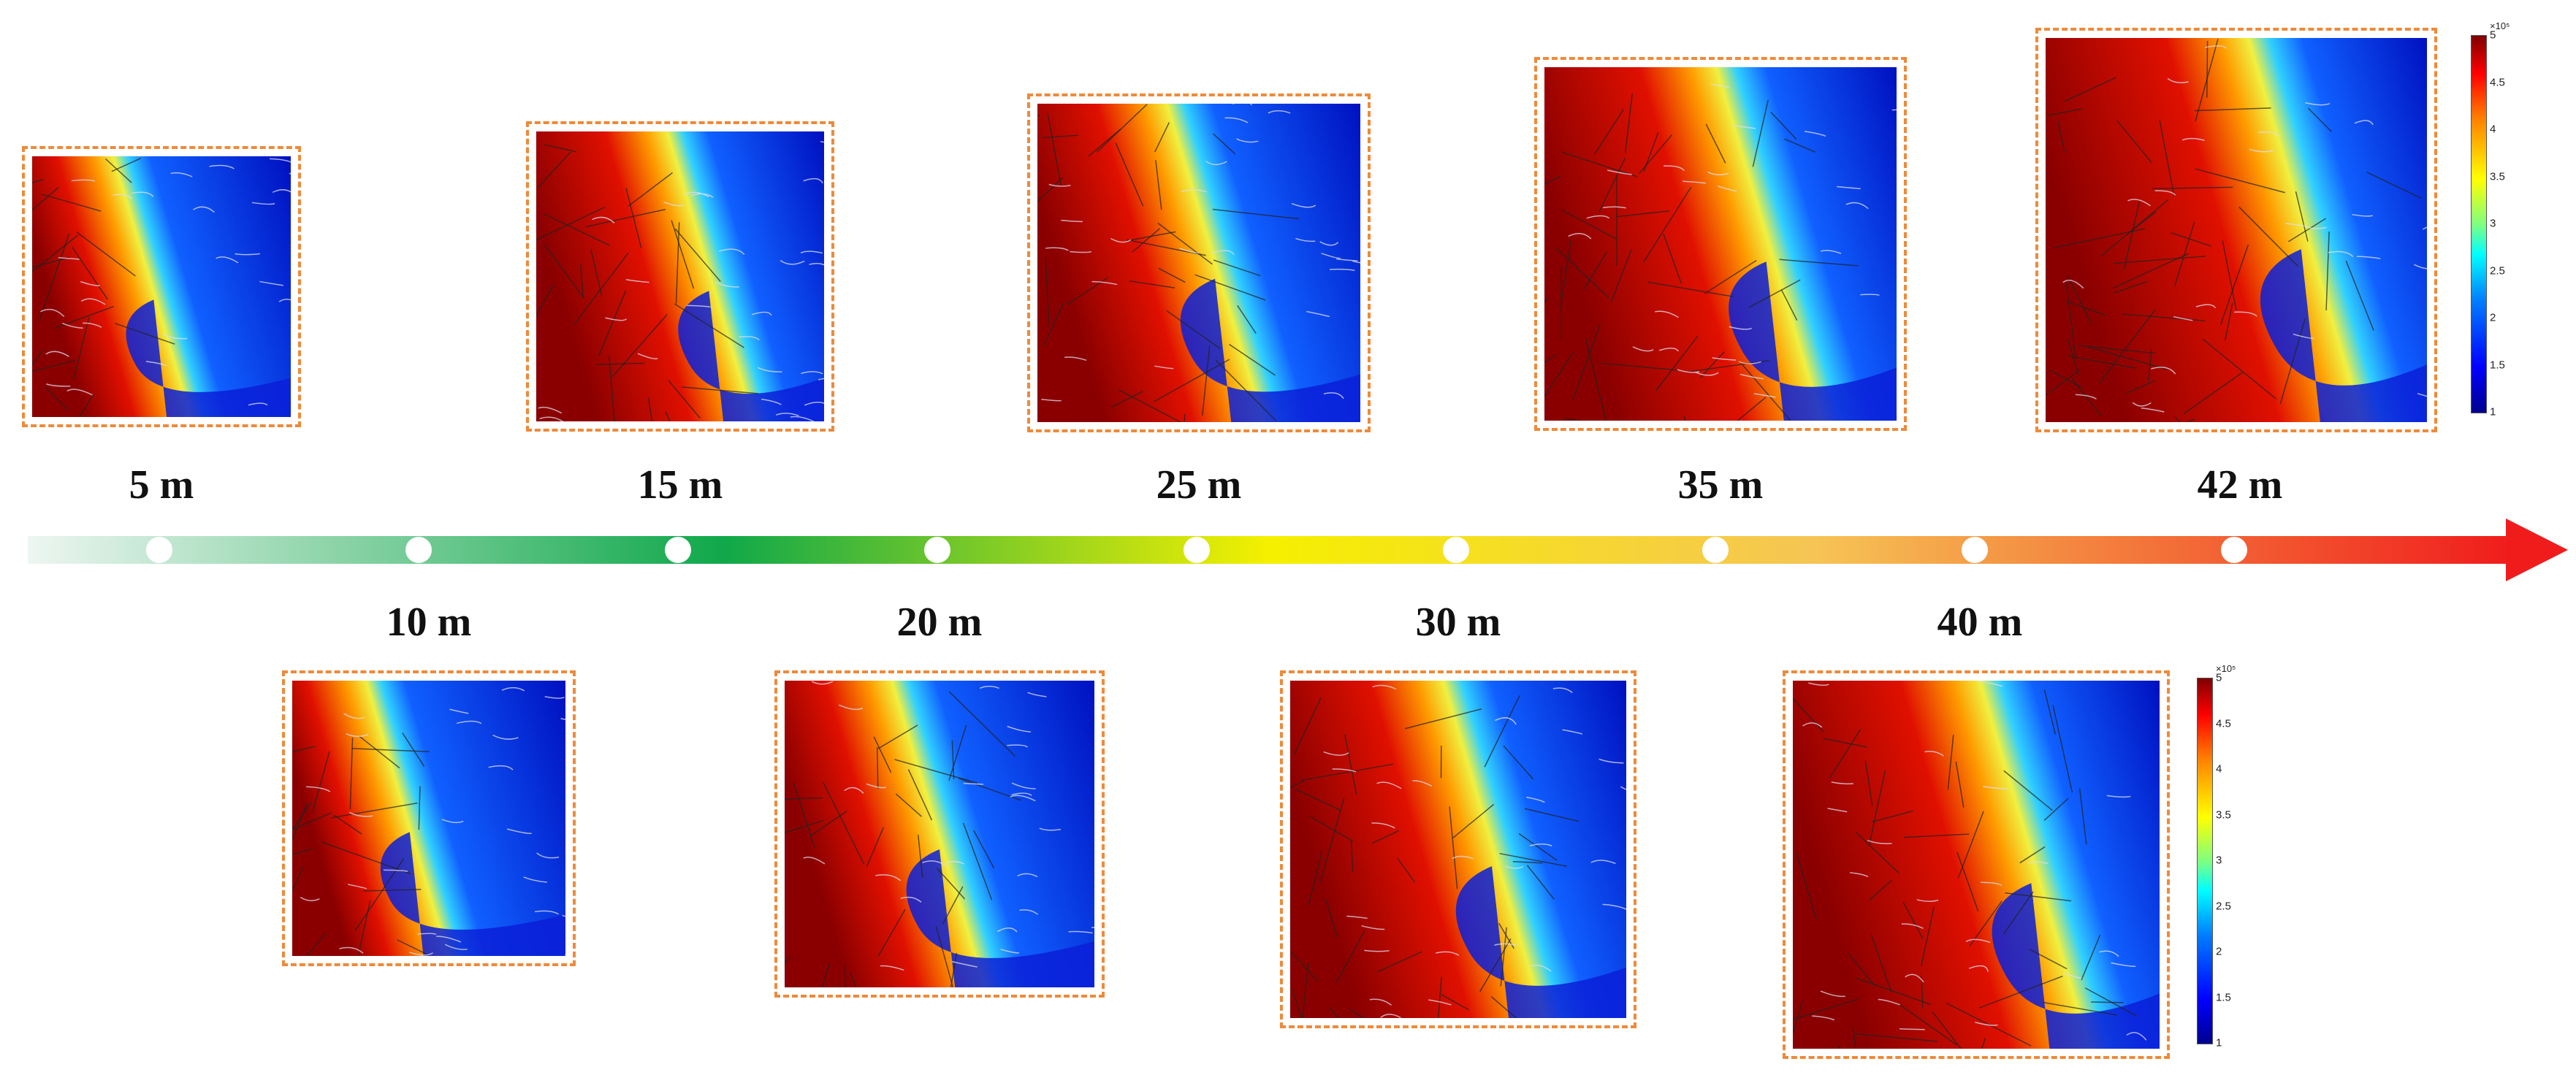  What do you see at coordinates (429, 819) in the screenshot?
I see `field-background` at bounding box center [429, 819].